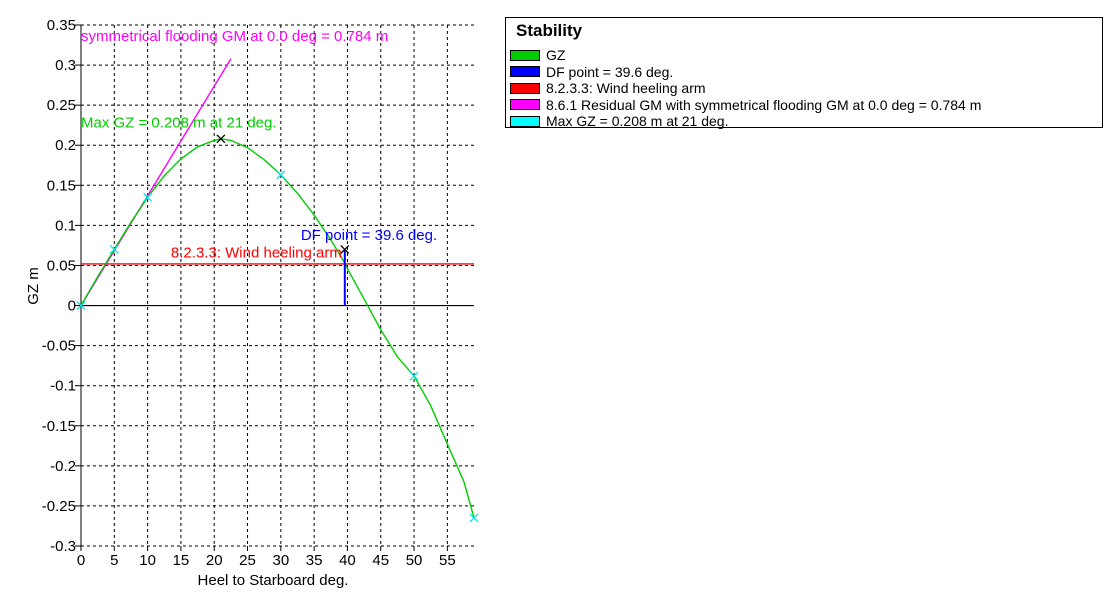 The width and height of the screenshot is (1110, 592). I want to click on x-tick-label: 20, so click(214, 560).